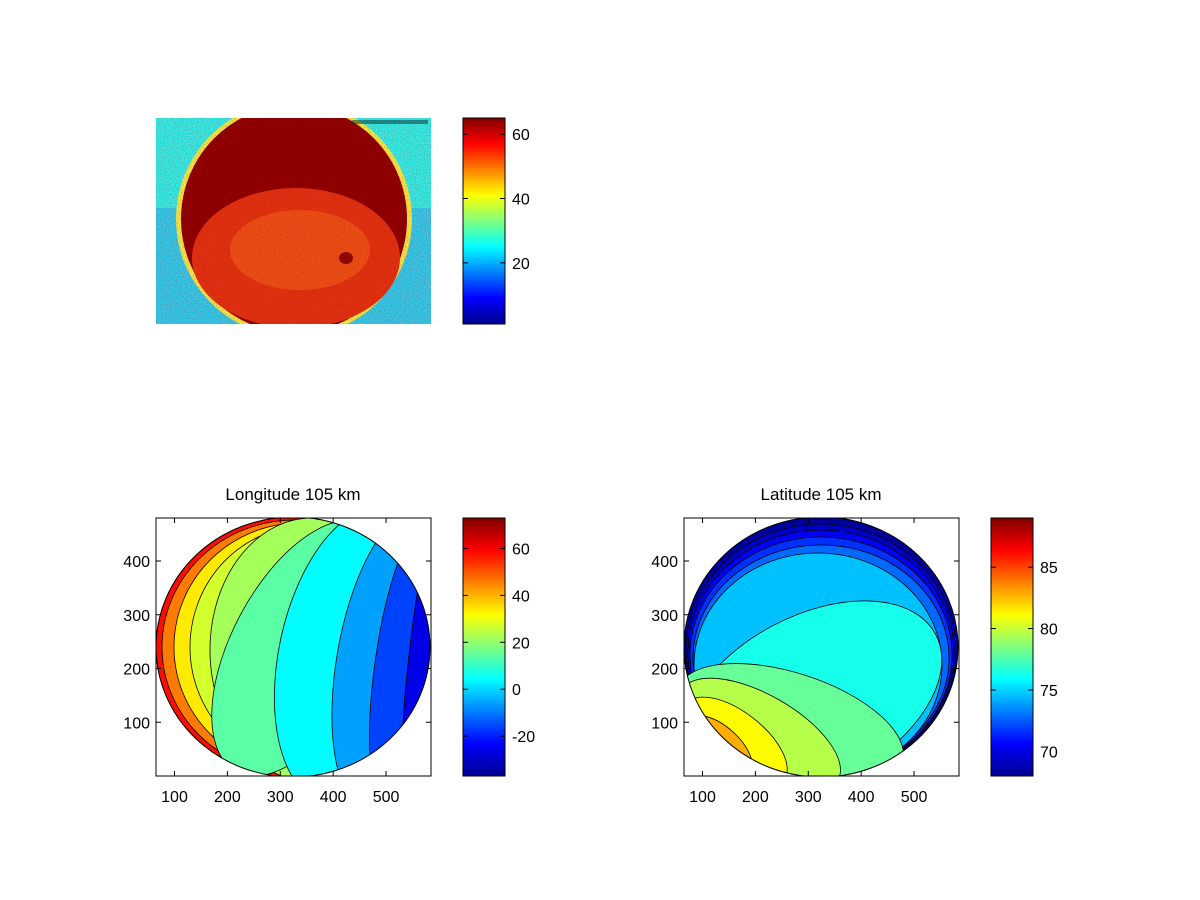  What do you see at coordinates (1049, 691) in the screenshot?
I see `colorbar-tick-label: 75` at bounding box center [1049, 691].